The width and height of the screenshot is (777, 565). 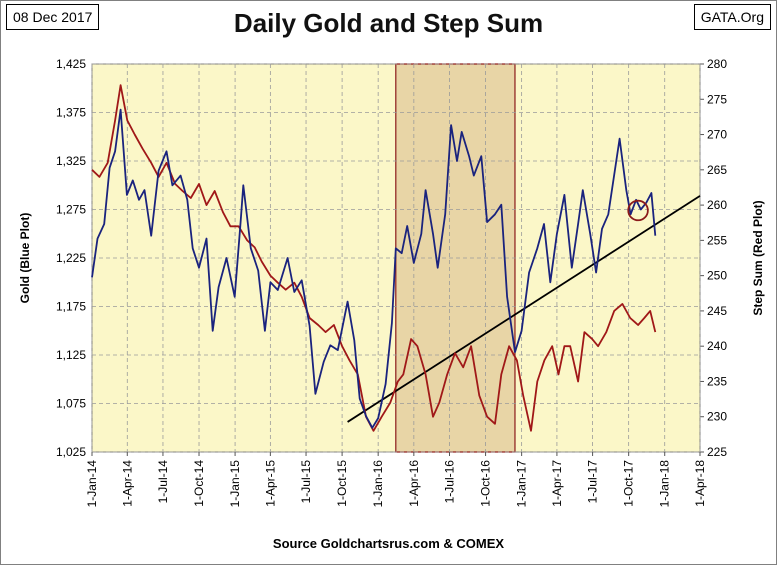 I want to click on y-tick-label-right: 225, so click(x=717, y=452).